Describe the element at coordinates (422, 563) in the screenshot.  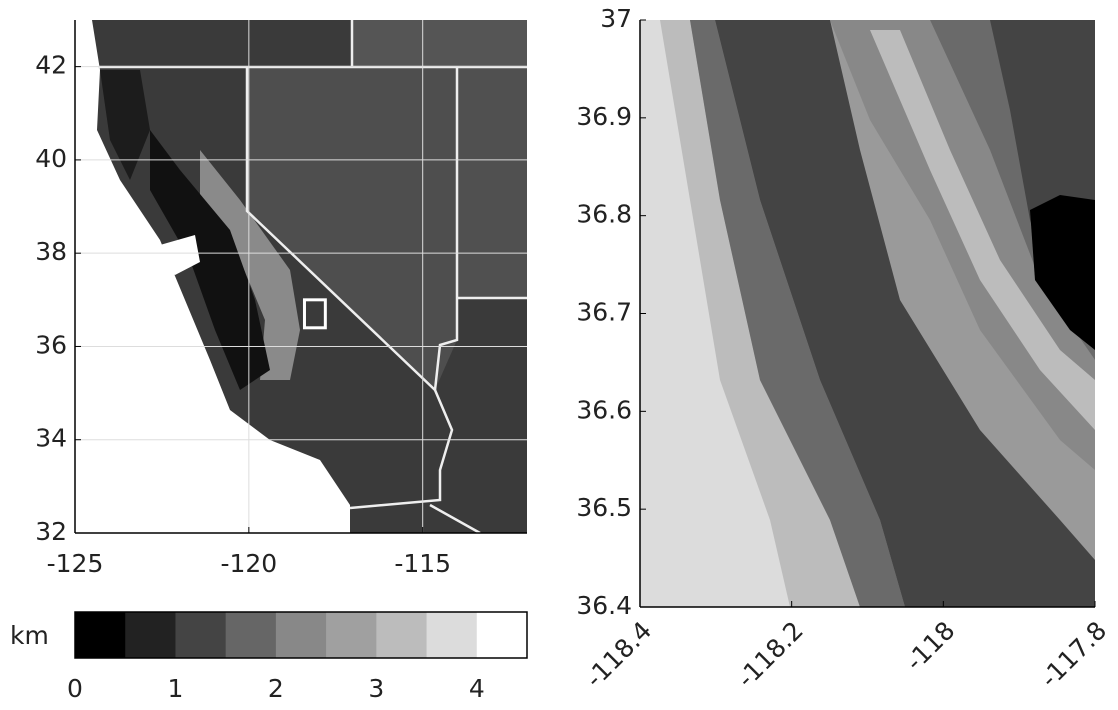
I see `x-tick-label: -115` at that location.